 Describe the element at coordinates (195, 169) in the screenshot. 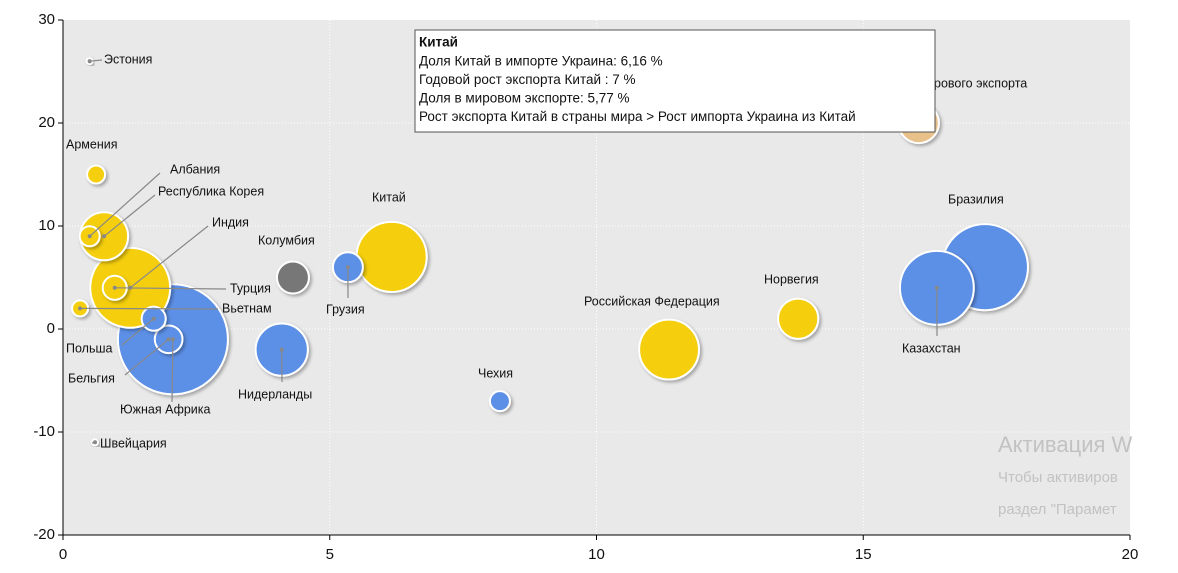

I see `bubble-label: Албания` at that location.